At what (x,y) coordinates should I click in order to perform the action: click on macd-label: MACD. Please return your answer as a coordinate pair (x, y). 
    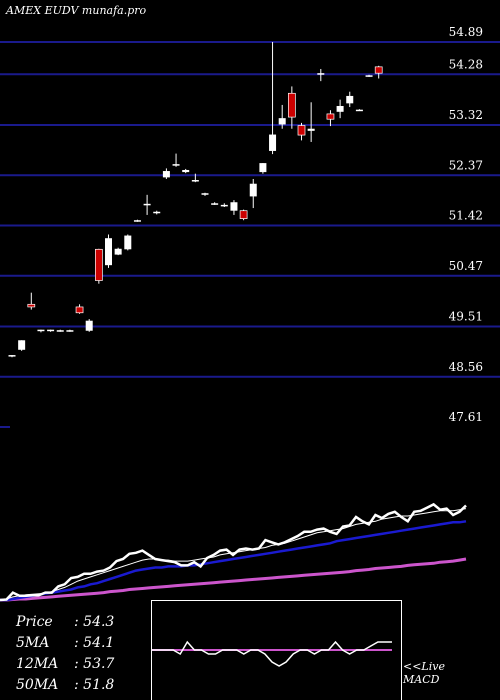
    Looking at the image, I should click on (421, 679).